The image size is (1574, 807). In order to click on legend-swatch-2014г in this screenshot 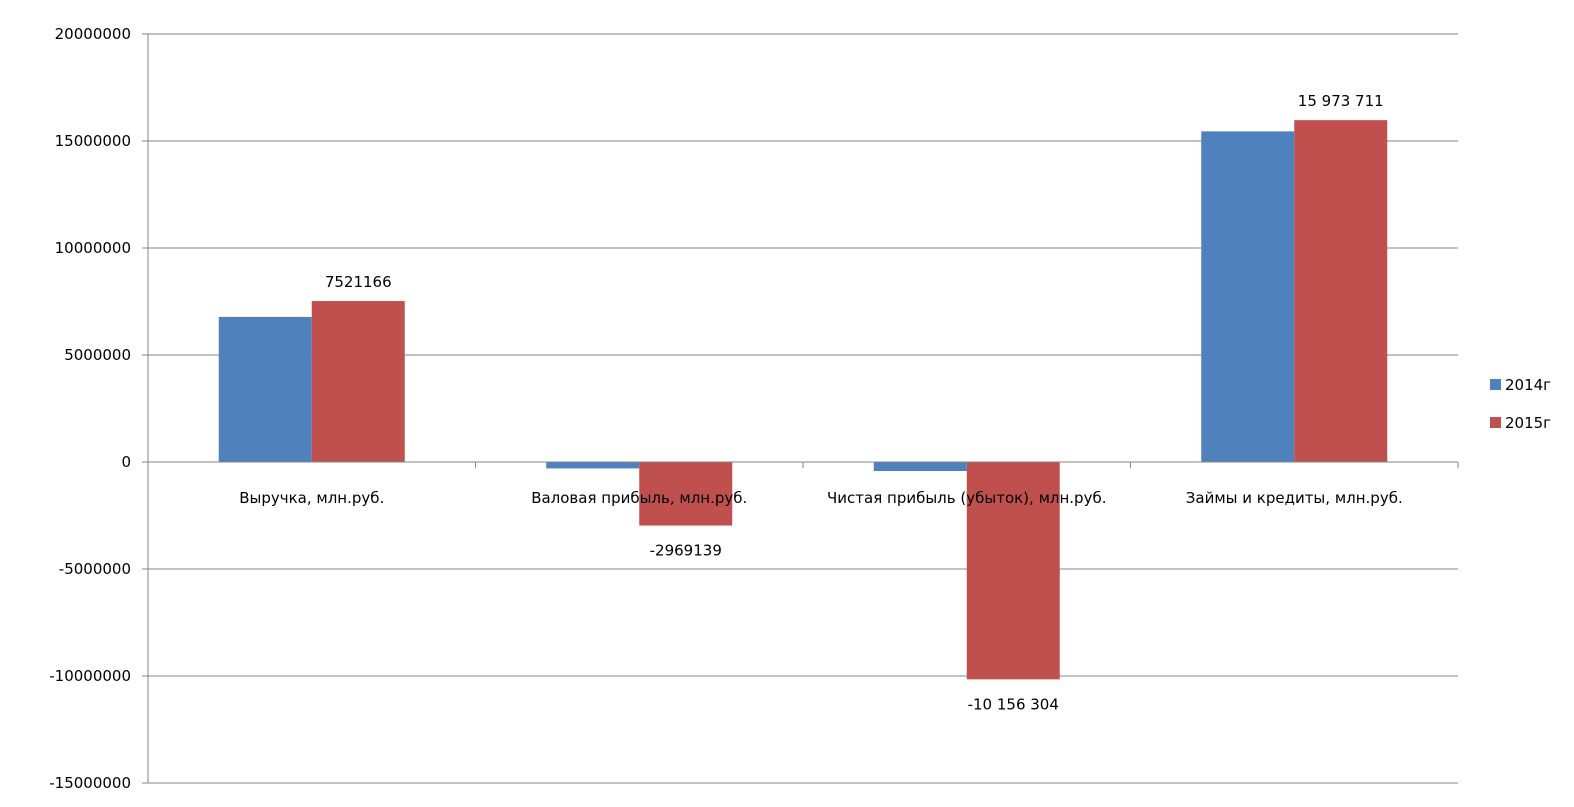, I will do `click(1495, 384)`.